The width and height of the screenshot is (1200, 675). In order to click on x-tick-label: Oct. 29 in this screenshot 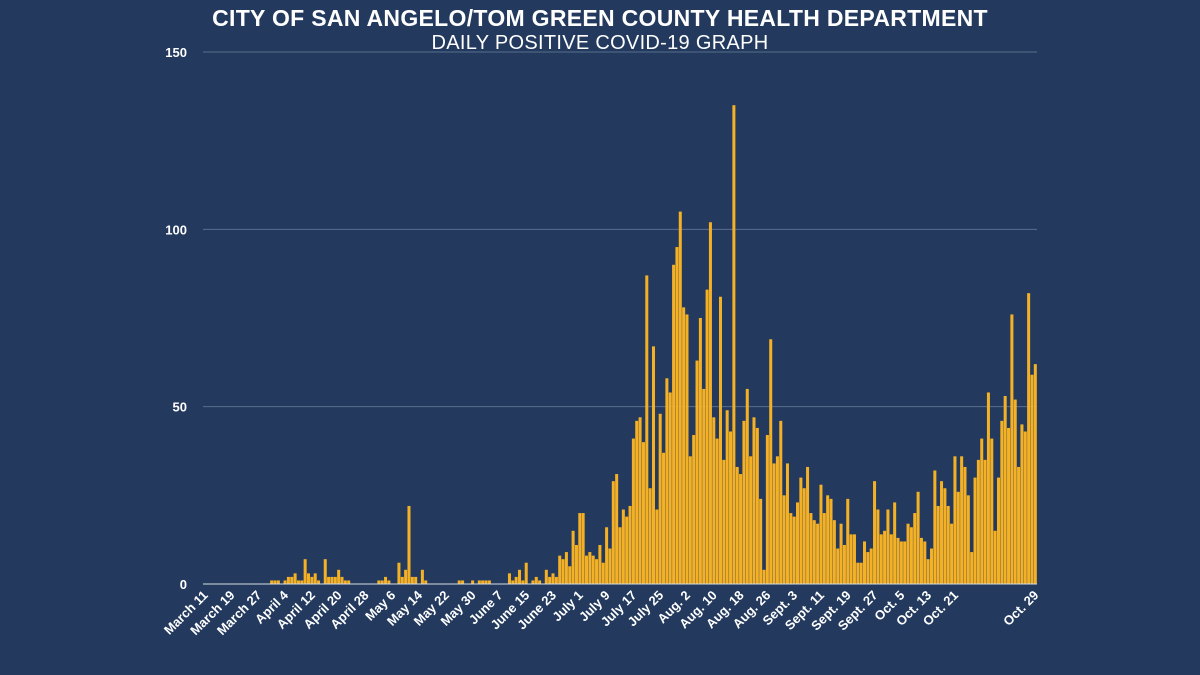, I will do `click(1020, 608)`.